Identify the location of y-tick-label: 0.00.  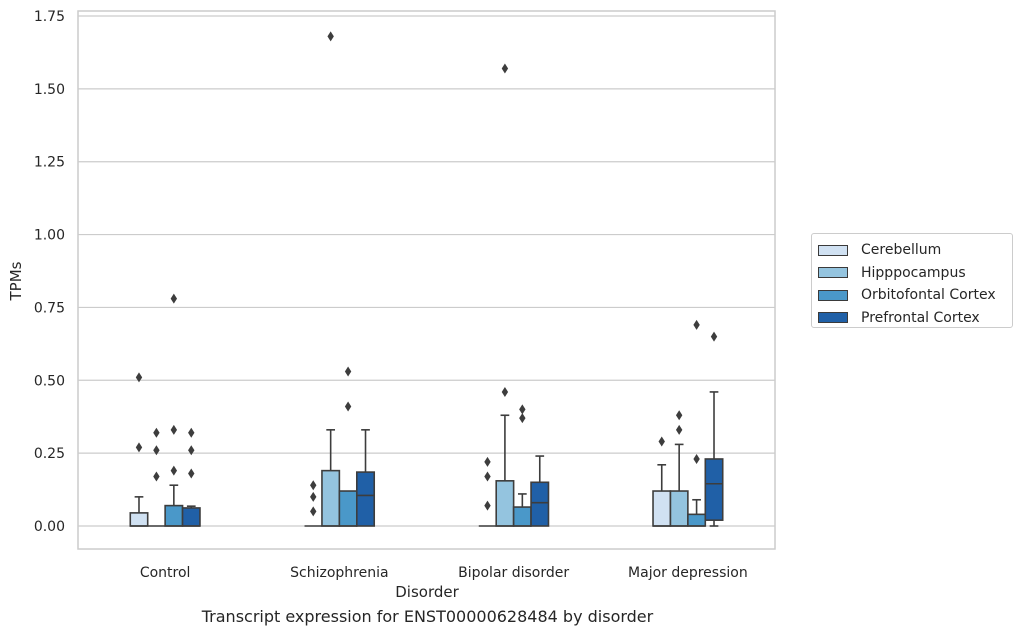
(49, 527).